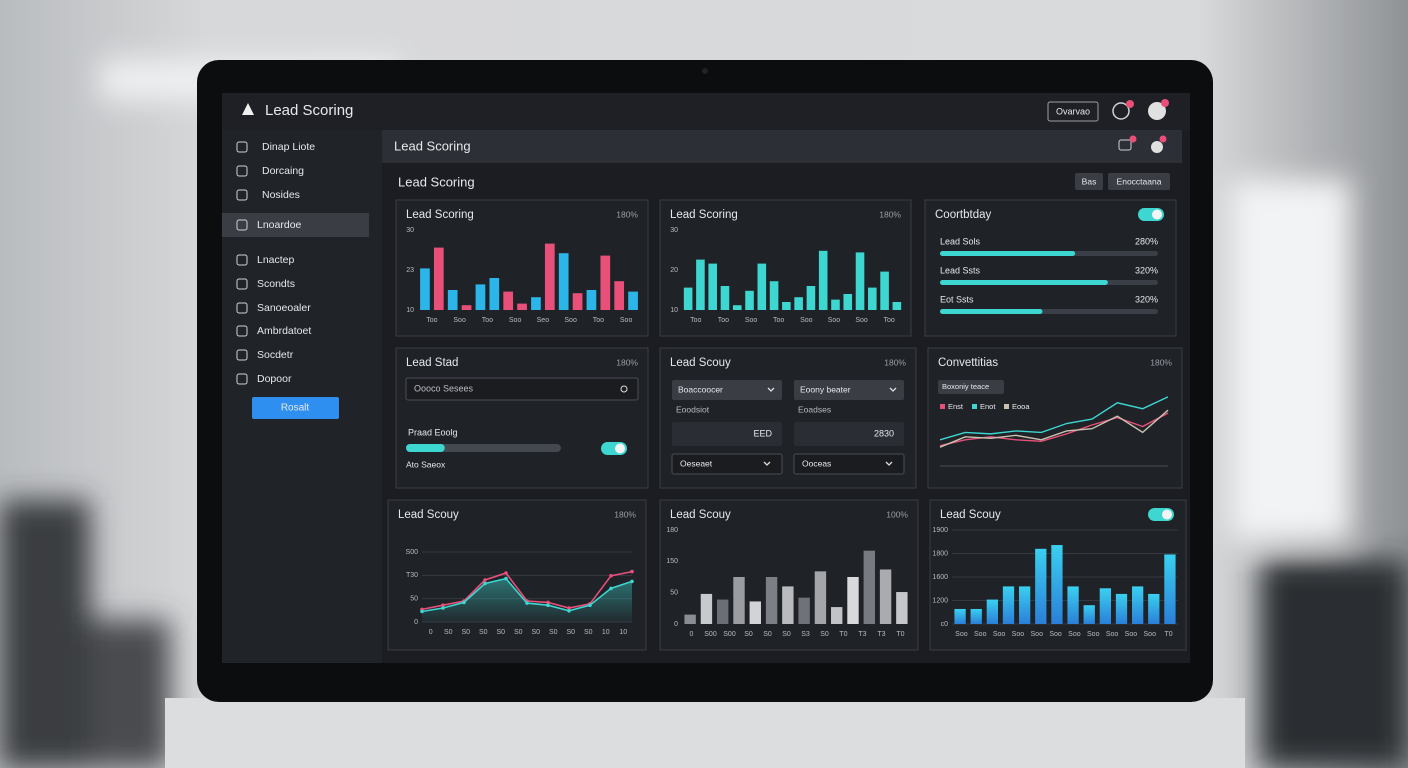 This screenshot has height=768, width=1408. What do you see at coordinates (527, 600) in the screenshot?
I see `area-fill` at bounding box center [527, 600].